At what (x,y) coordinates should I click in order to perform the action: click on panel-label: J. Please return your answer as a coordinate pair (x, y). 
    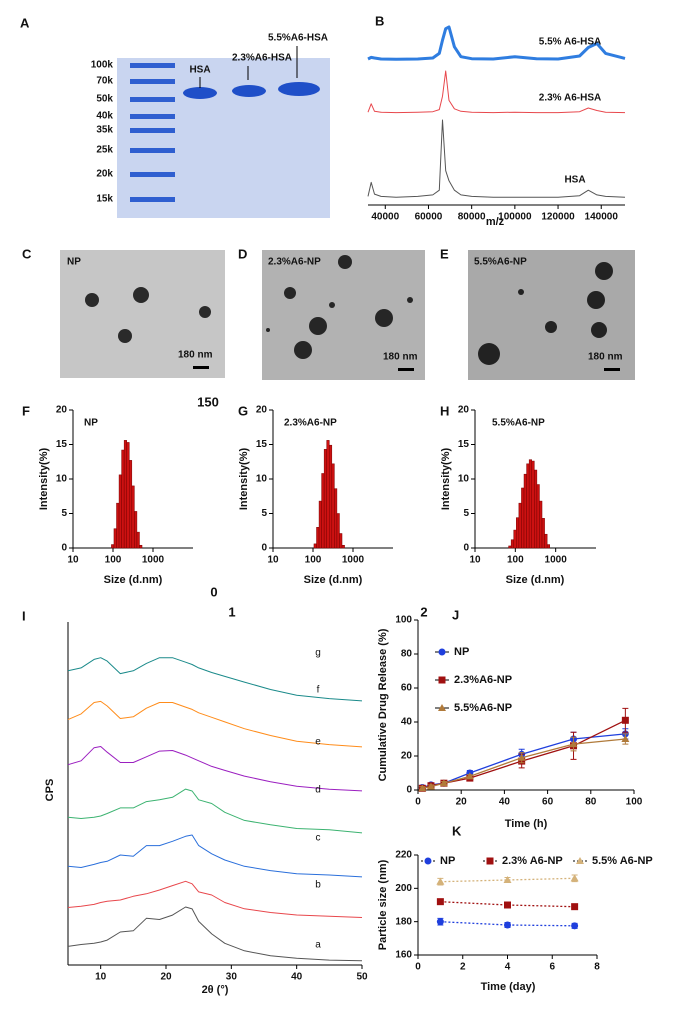
    Looking at the image, I should click on (455, 614).